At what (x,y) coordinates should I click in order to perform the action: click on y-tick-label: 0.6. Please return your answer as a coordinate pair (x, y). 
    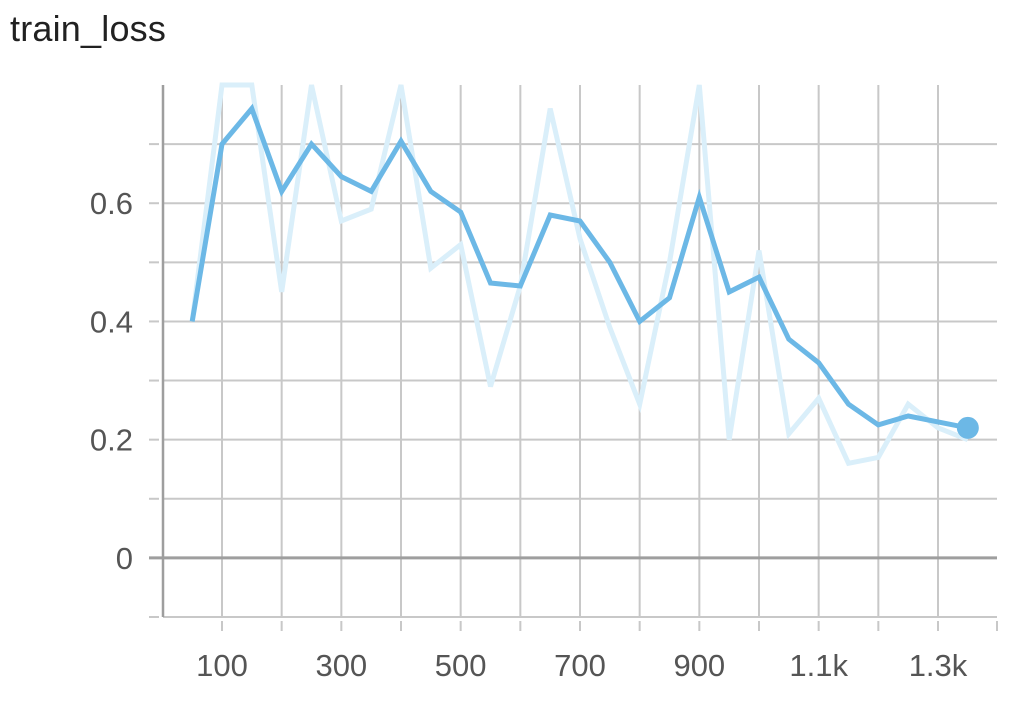
    Looking at the image, I should click on (111, 203).